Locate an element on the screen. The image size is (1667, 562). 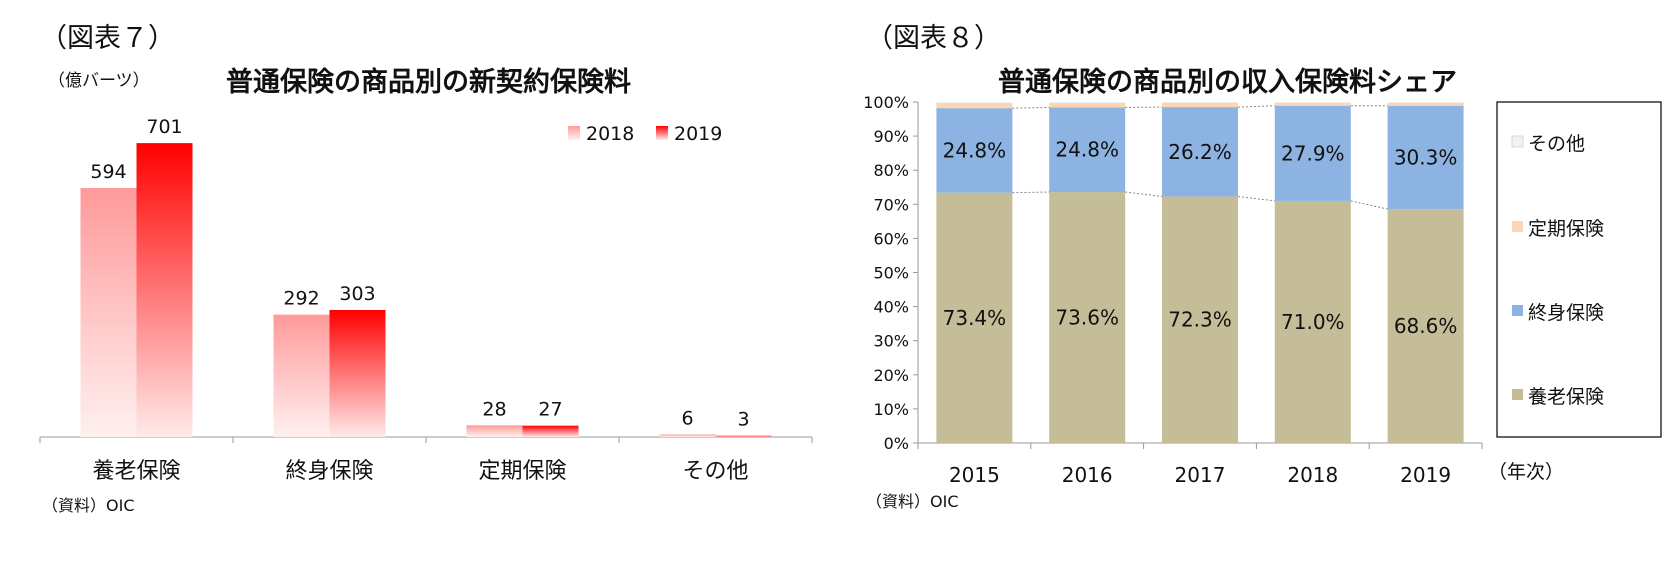
right-legend-label: その他 is located at coordinates (1556, 144).